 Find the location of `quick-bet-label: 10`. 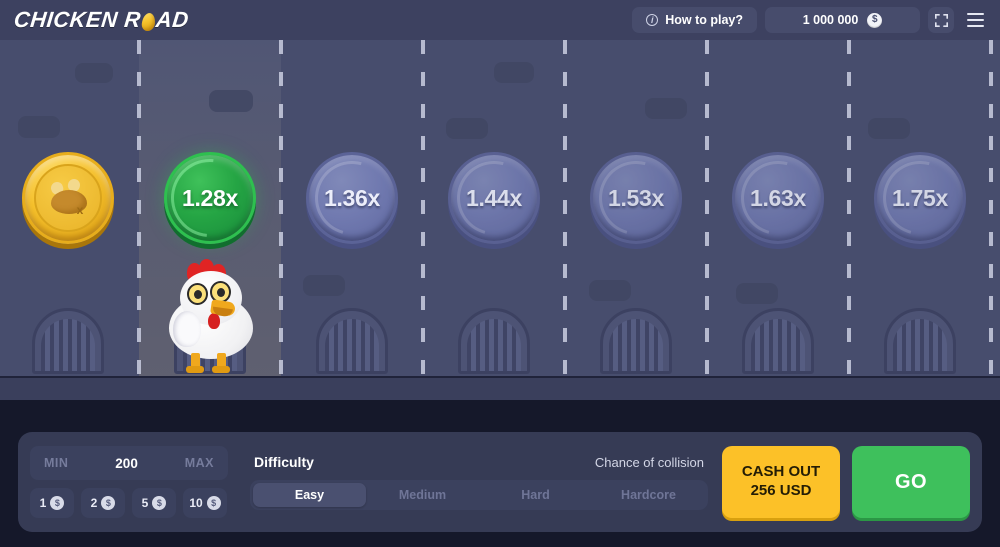

quick-bet-label: 10 is located at coordinates (196, 503).